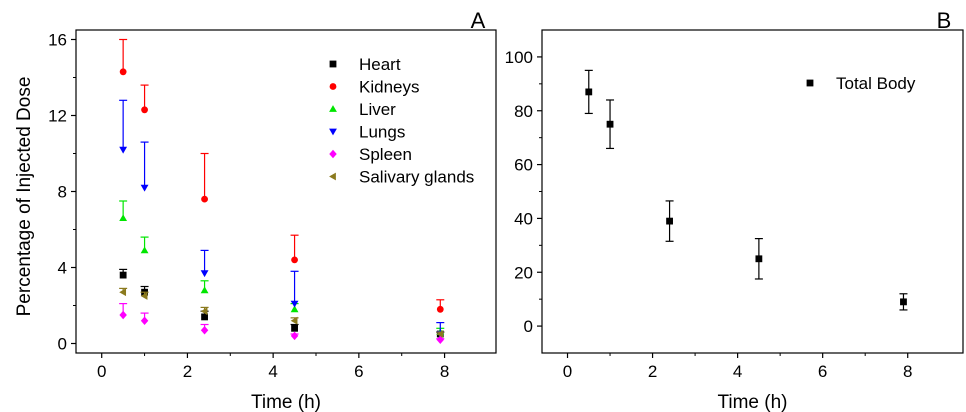  What do you see at coordinates (416, 177) in the screenshot?
I see `legend-label: Salivary glands` at bounding box center [416, 177].